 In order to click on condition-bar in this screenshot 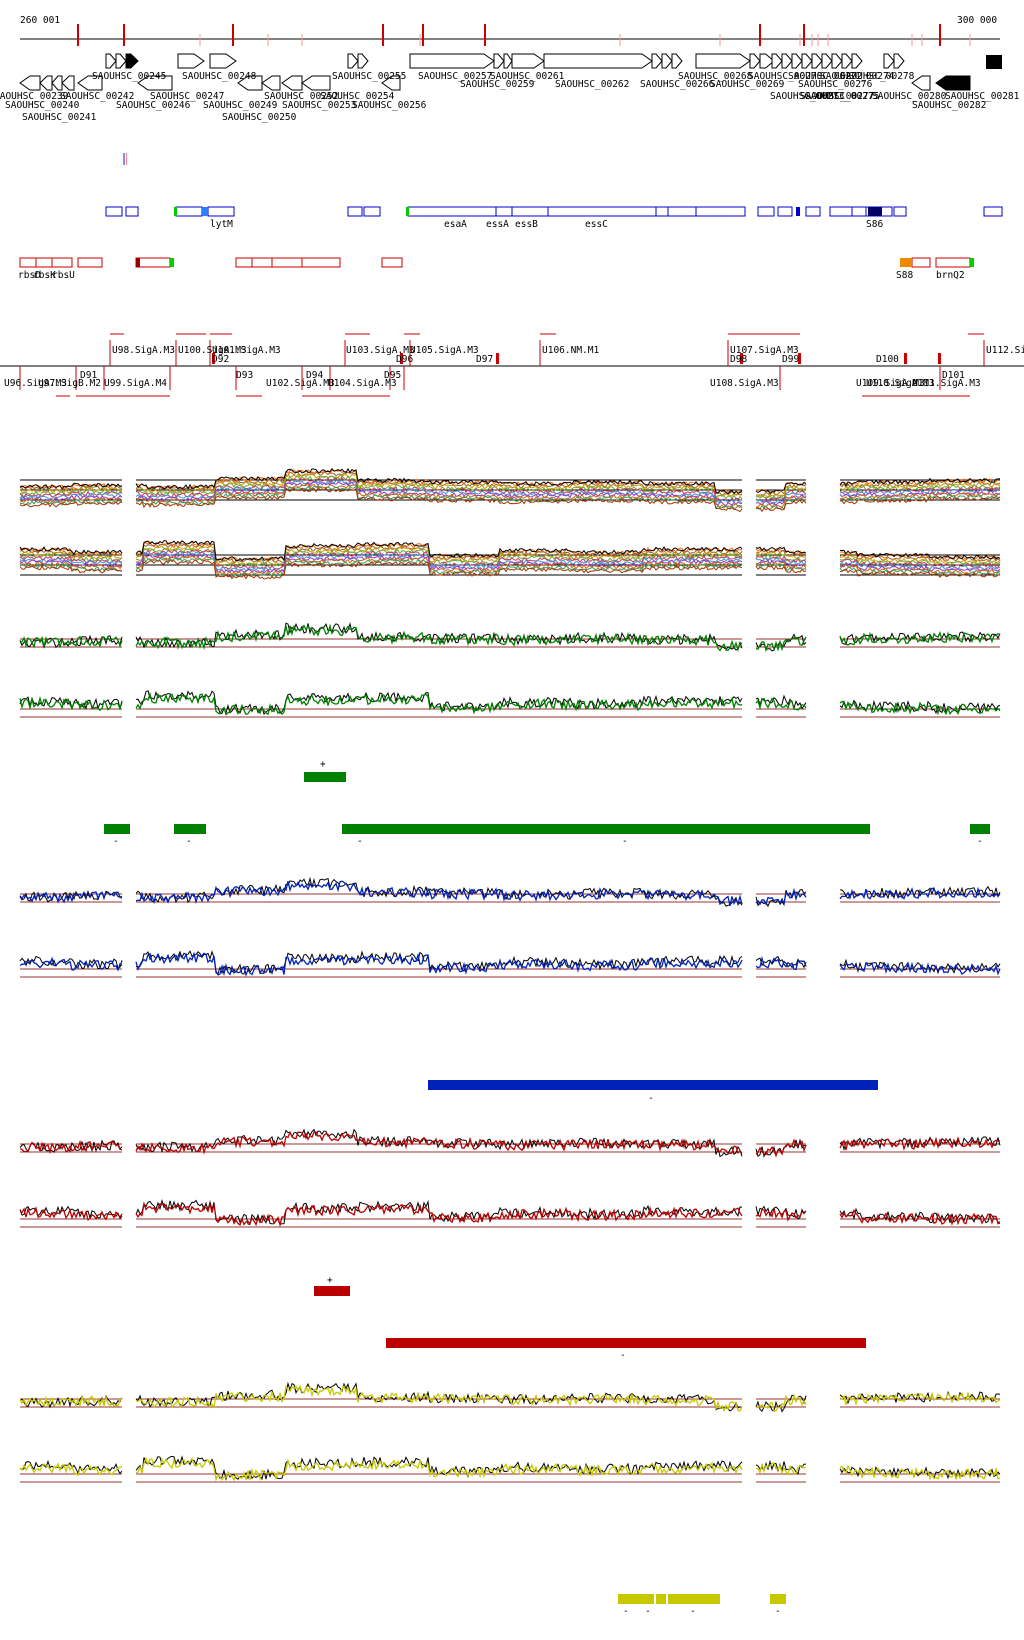, I will do `click(332, 1291)`.